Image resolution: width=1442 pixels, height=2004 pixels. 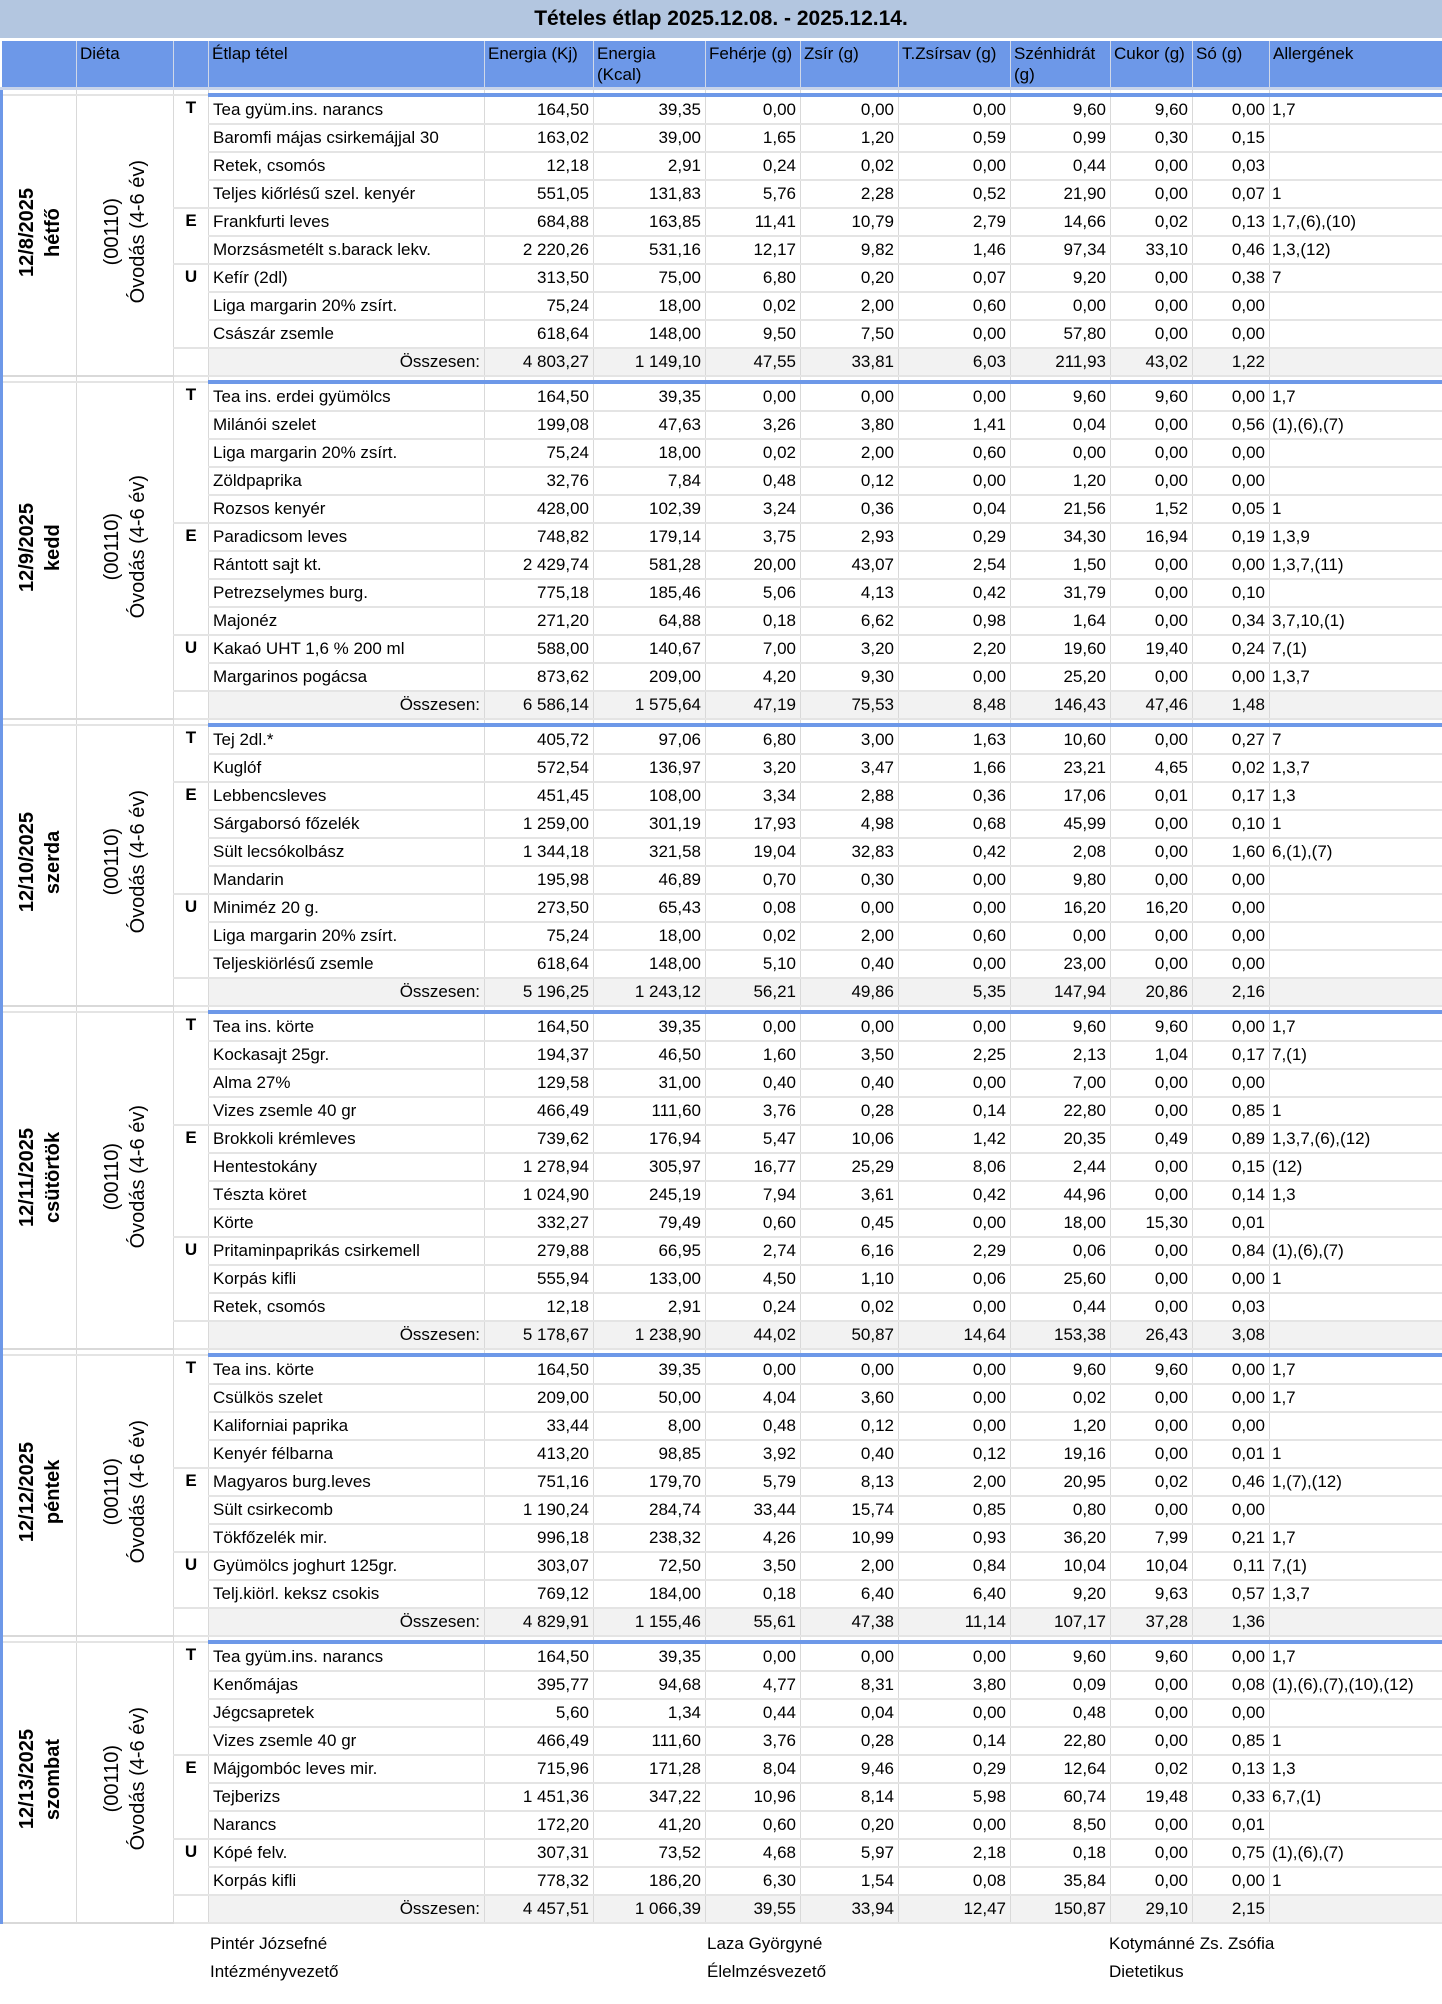 I want to click on protein: 20,00, so click(x=753, y=565).